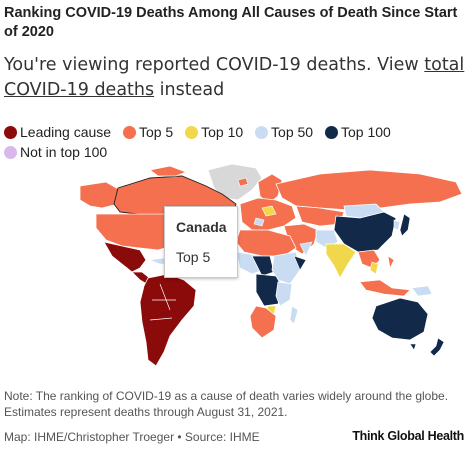  I want to click on mexico, so click(125, 257).